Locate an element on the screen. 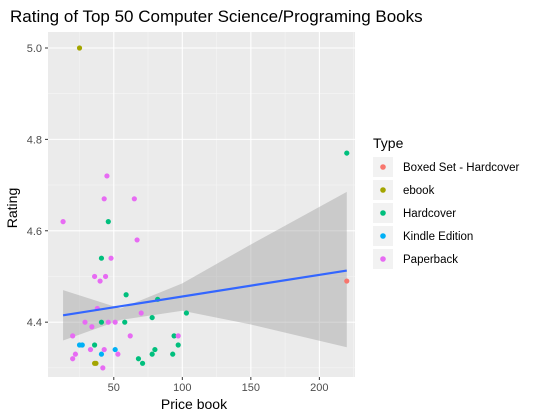  legend-label-ebook: ebook is located at coordinates (419, 191).